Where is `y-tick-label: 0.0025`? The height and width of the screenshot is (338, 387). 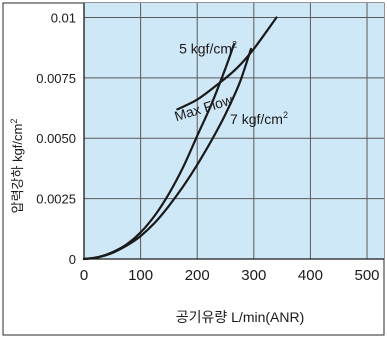 y-tick-label: 0.0025 is located at coordinates (56, 199).